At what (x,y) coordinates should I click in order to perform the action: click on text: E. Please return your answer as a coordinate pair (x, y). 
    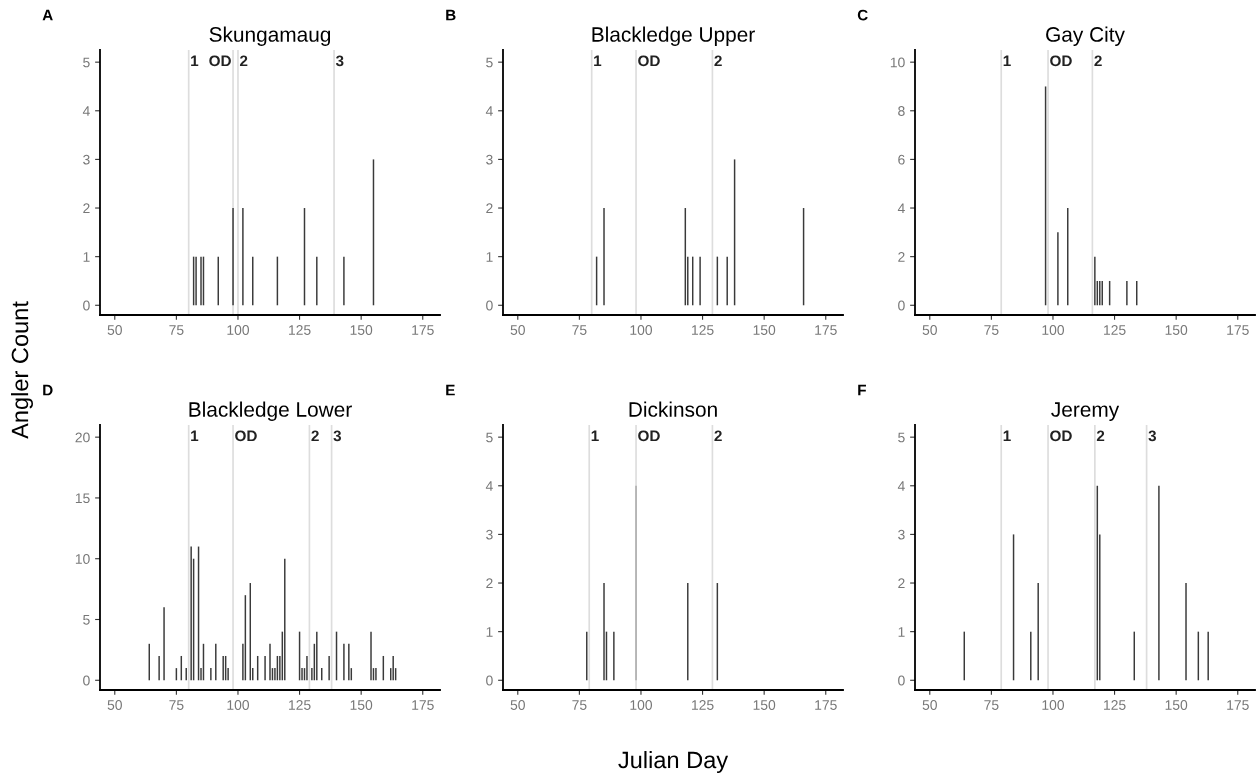
    Looking at the image, I should click on (450, 390).